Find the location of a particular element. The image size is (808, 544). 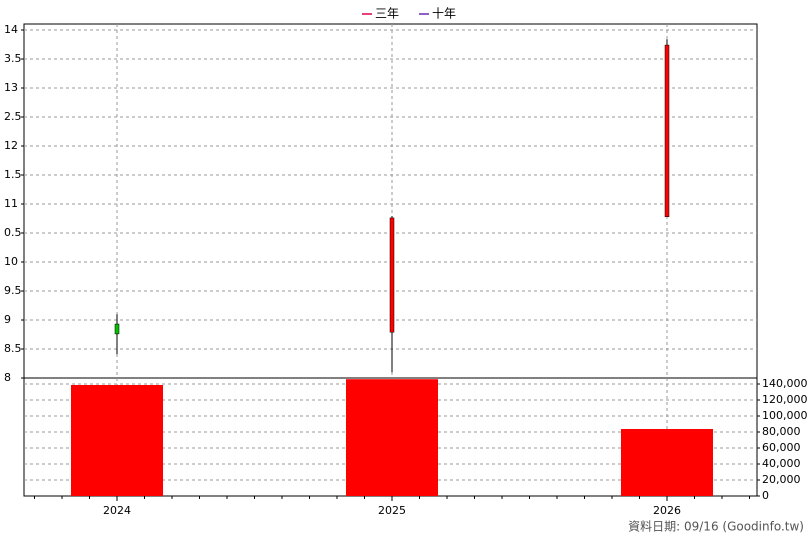

y2-tick-label: 60,000 is located at coordinates (781, 447).